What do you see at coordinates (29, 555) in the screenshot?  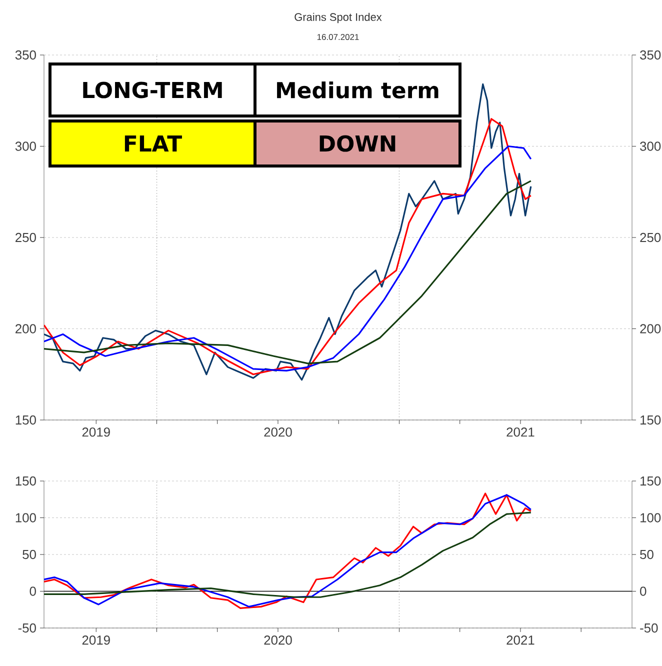 I see `y-tick-label: 50` at bounding box center [29, 555].